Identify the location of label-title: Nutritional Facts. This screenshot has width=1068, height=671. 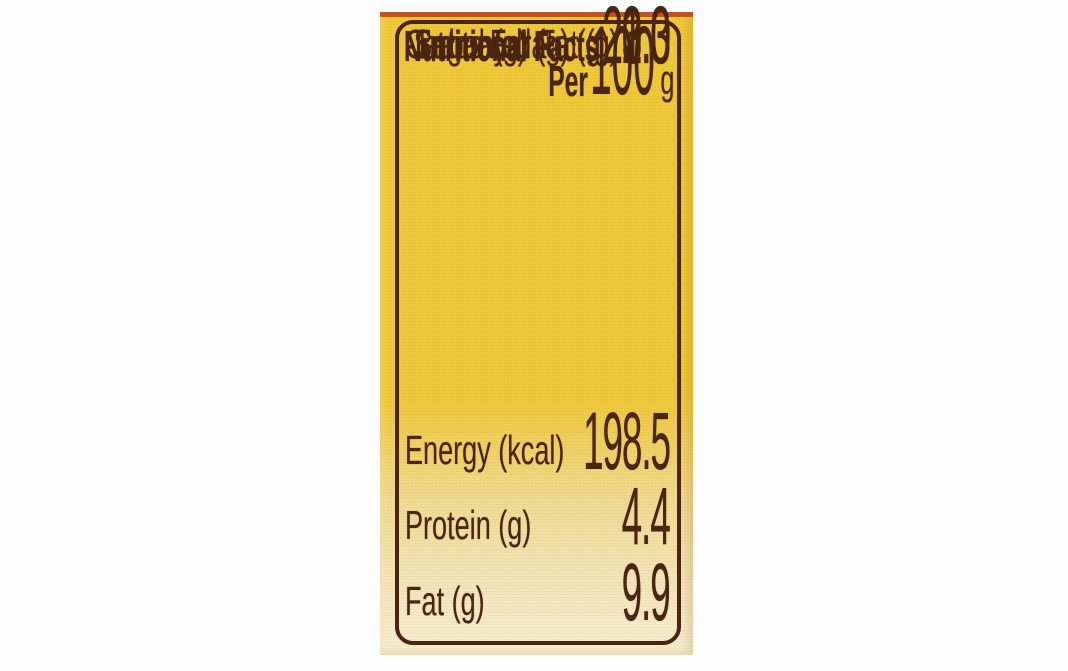
(501, 46).